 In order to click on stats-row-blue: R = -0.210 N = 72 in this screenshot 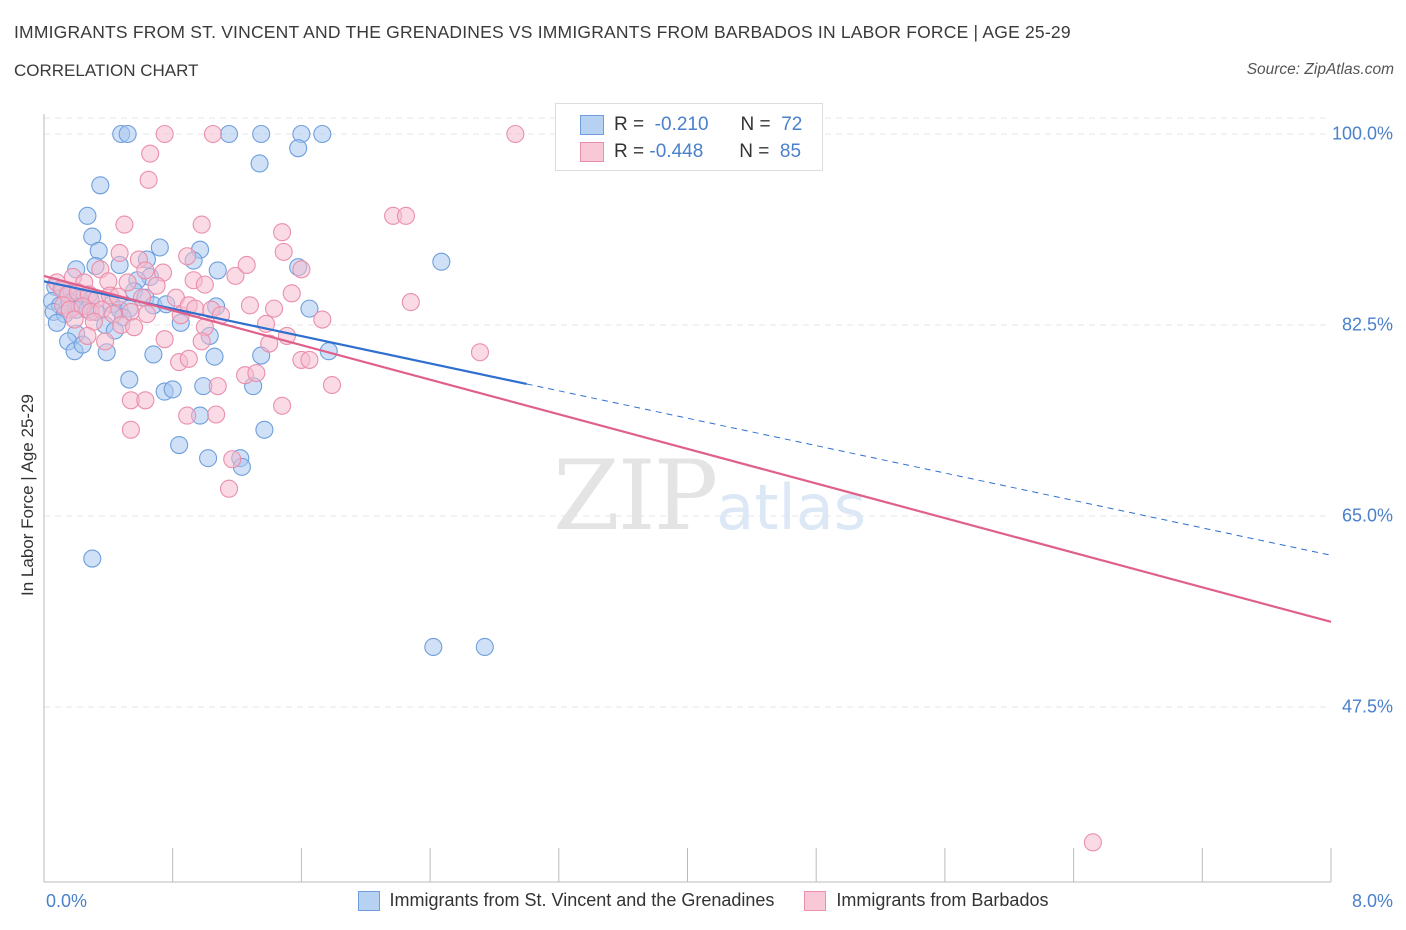, I will do `click(691, 125)`.